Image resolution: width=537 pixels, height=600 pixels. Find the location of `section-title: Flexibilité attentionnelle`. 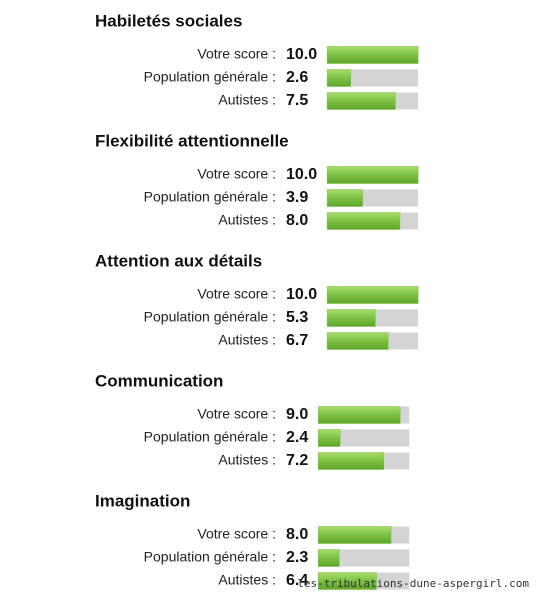

section-title: Flexibilité attentionnelle is located at coordinates (192, 140).